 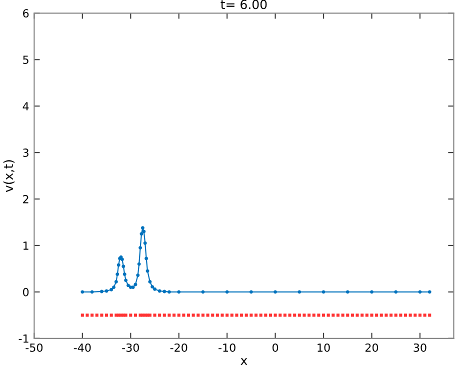 I want to click on x-tick-label: 0, so click(x=275, y=347).